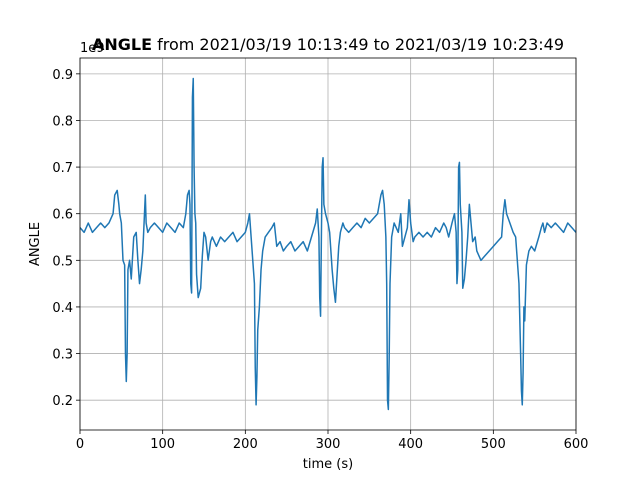  What do you see at coordinates (576, 444) in the screenshot?
I see `x-tick-label: 600` at bounding box center [576, 444].